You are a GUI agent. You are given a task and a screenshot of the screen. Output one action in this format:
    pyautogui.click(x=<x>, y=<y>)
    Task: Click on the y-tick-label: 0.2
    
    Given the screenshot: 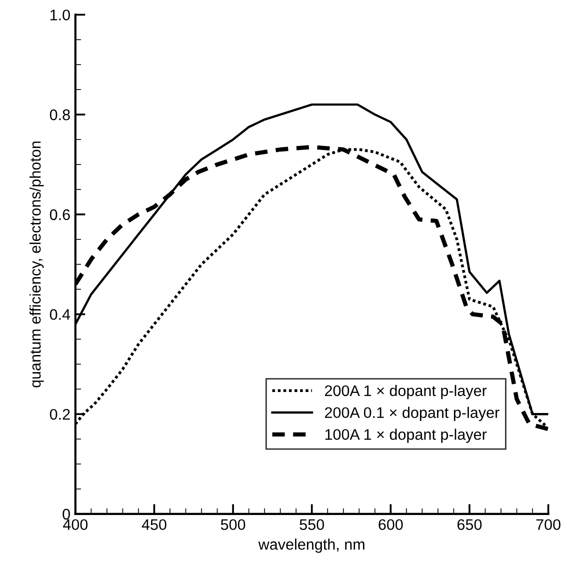 What is the action you would take?
    pyautogui.click(x=60, y=414)
    